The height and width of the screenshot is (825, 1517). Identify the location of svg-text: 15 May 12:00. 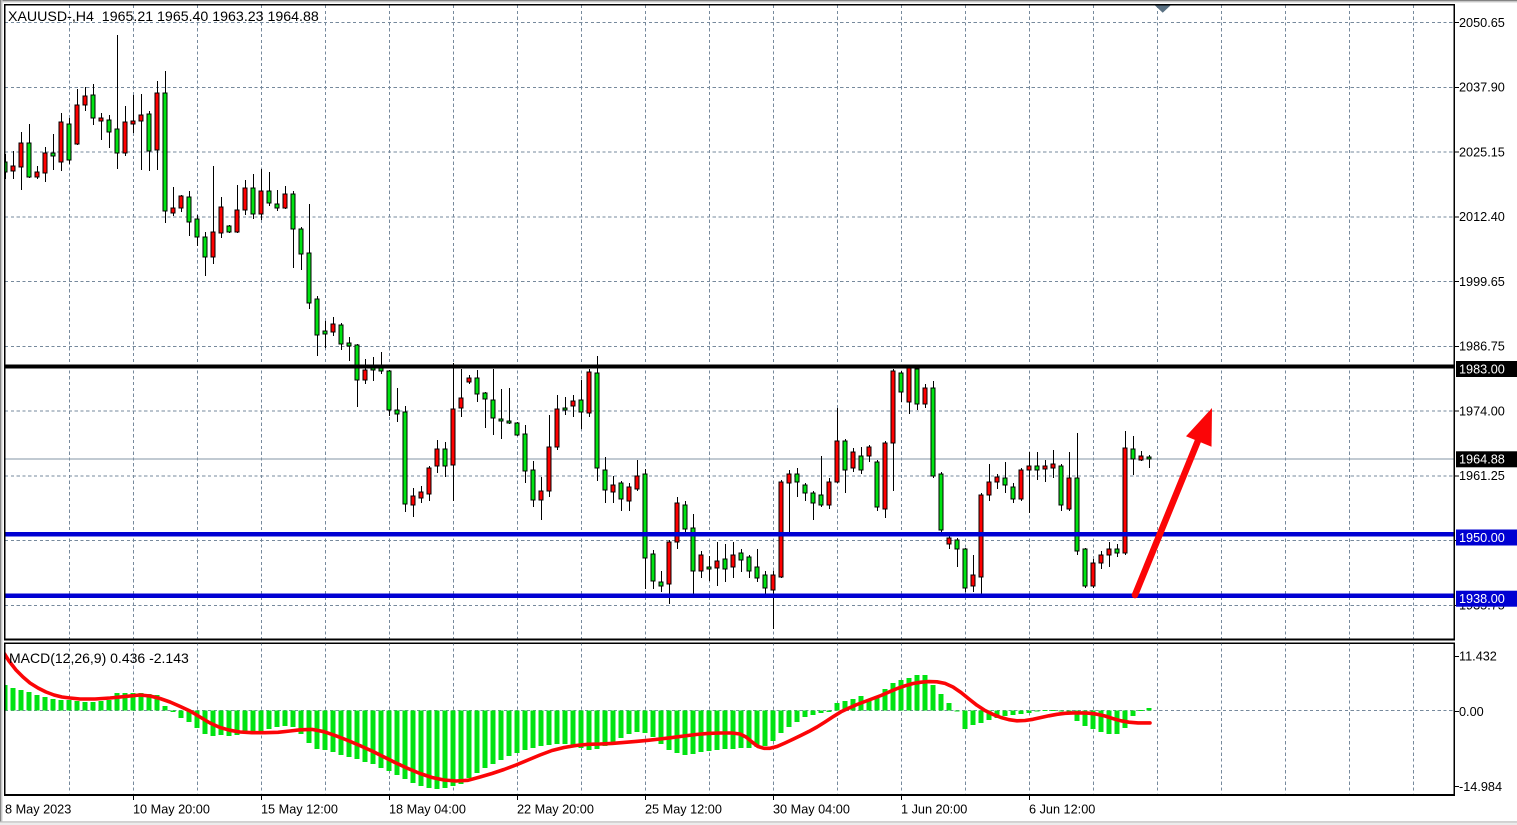
(299, 810).